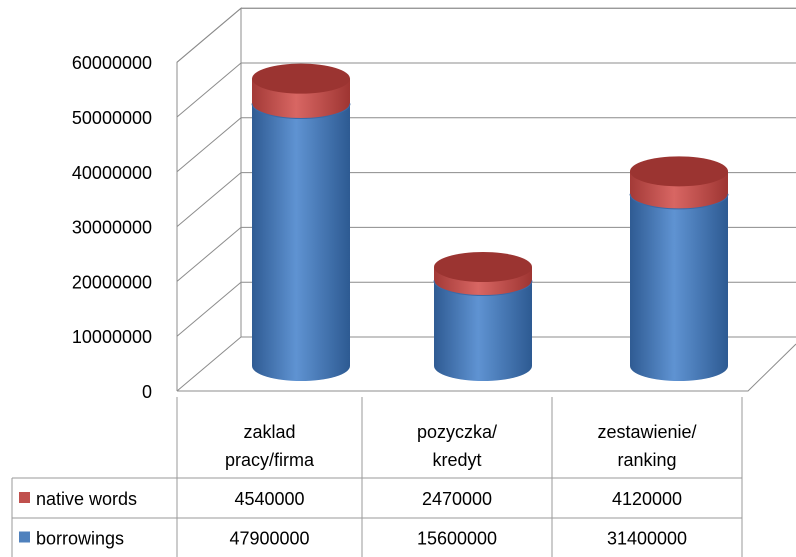  Describe the element at coordinates (24, 497) in the screenshot. I see `legend-key-native-words` at that location.